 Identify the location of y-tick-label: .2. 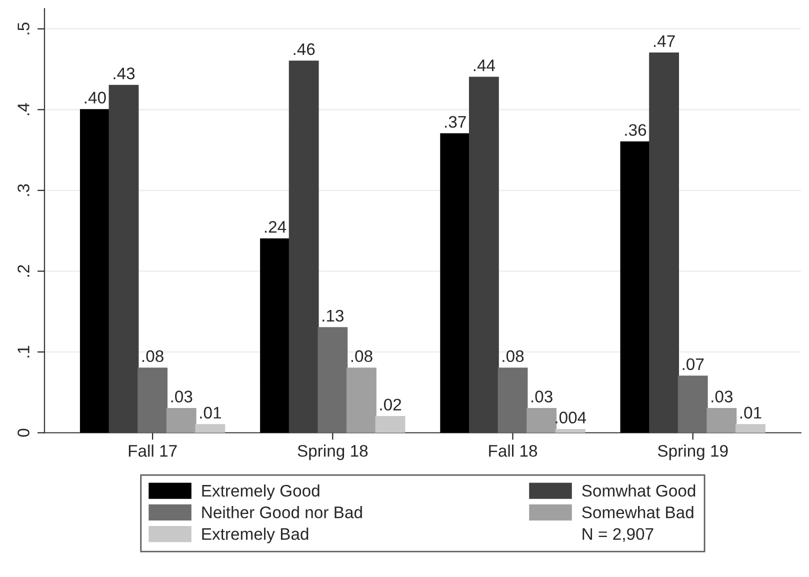
(24, 271).